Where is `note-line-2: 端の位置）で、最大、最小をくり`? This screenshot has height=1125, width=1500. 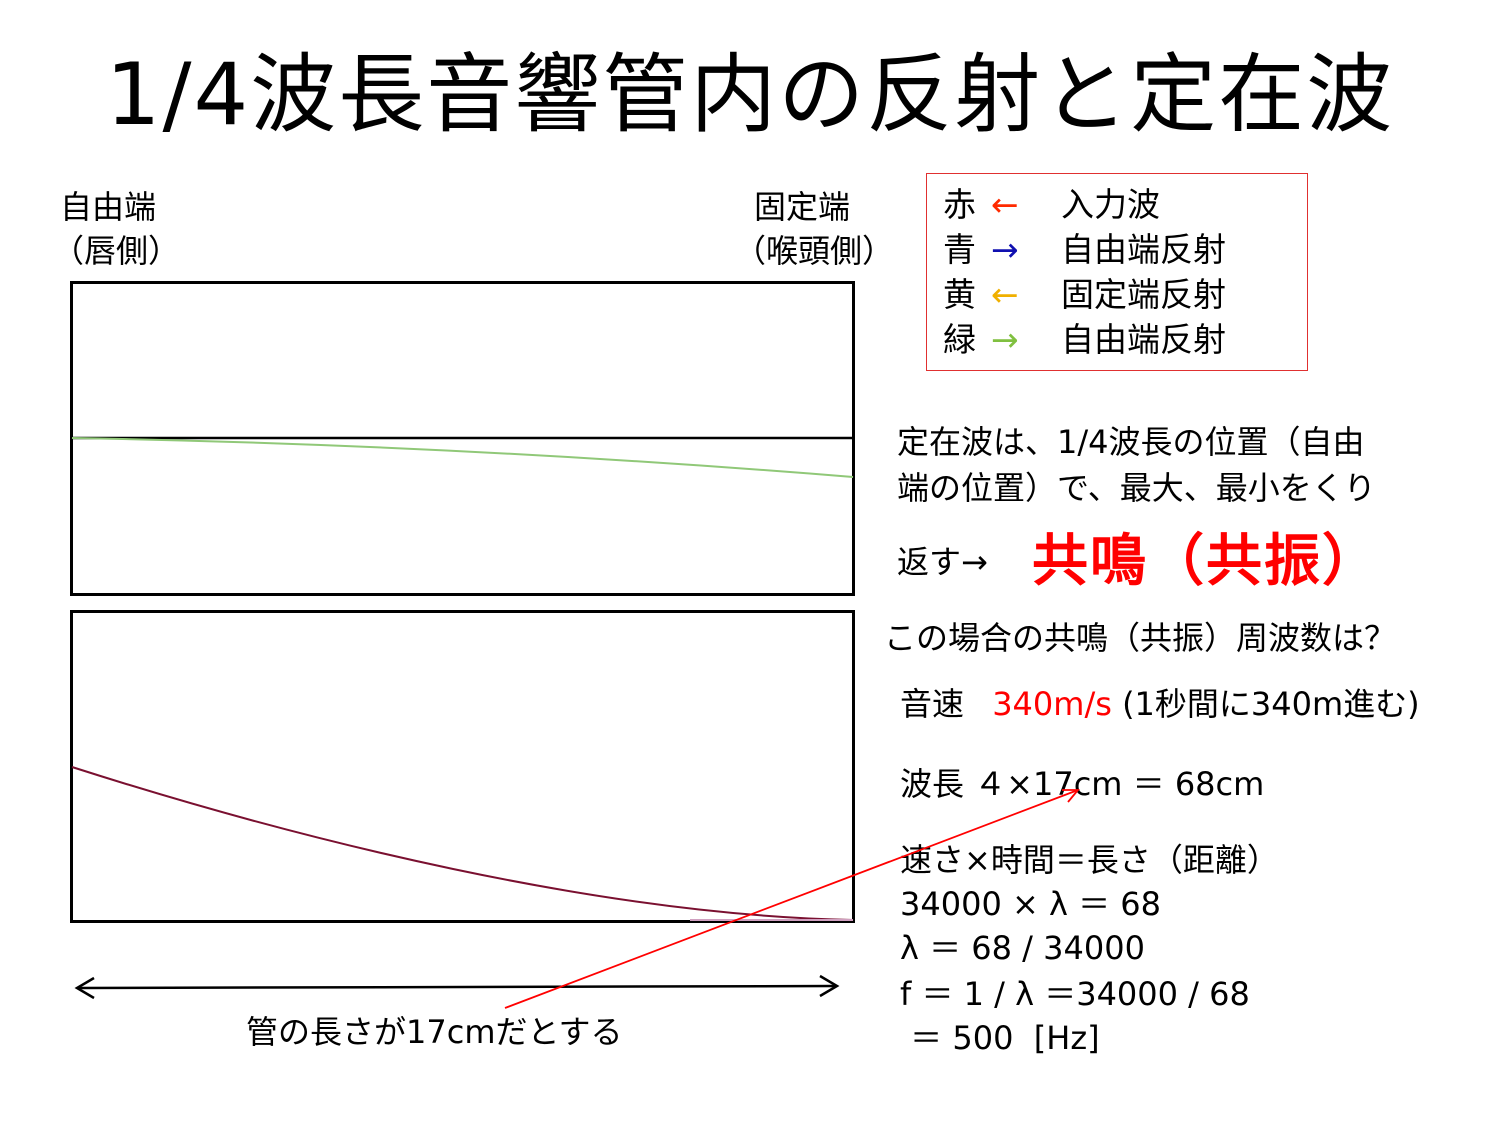
note-line-2: 端の位置）で、最大、最小をくり is located at coordinates (1136, 488).